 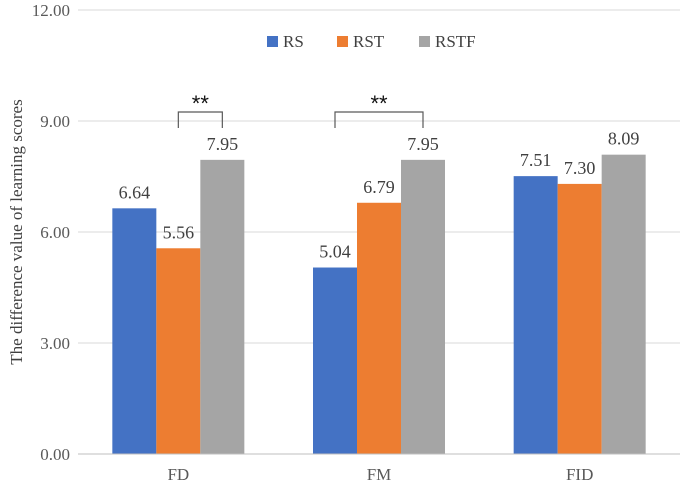 I want to click on bar-rstf-fm, so click(x=423, y=306).